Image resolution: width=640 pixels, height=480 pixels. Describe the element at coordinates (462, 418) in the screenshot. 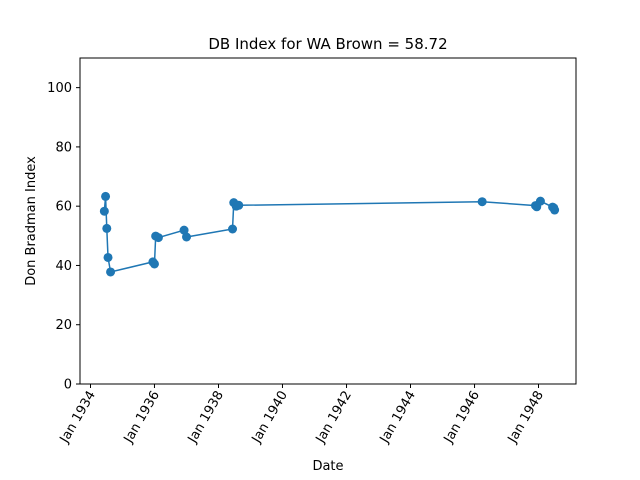

I see `x-tick-label: Jan 1946` at that location.